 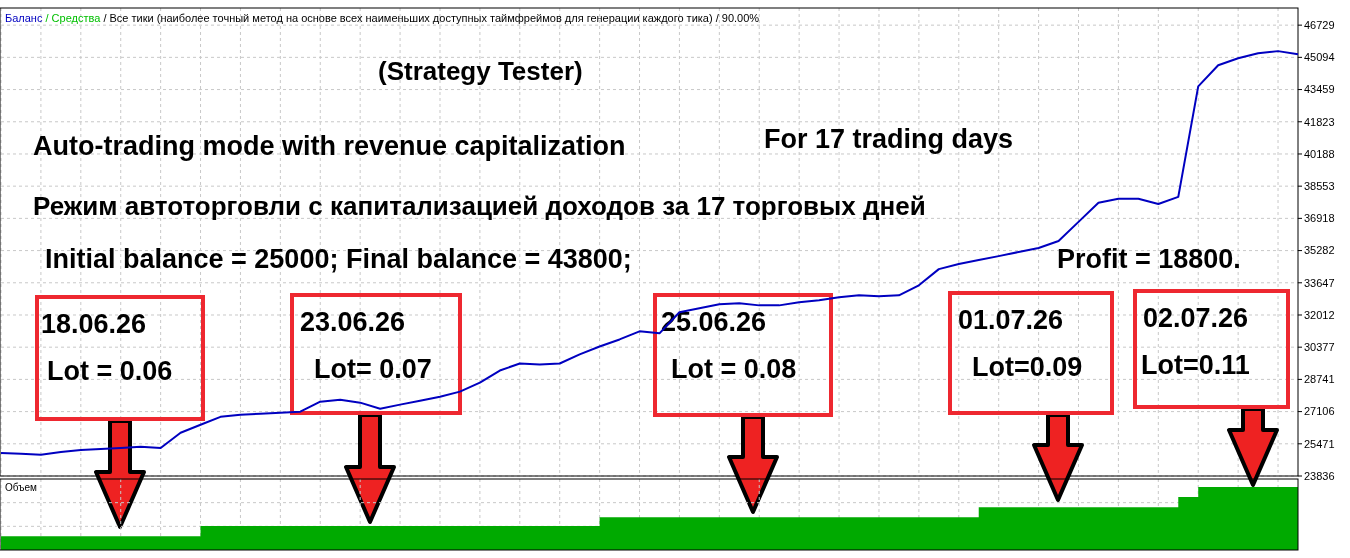 I want to click on y-tick-label: 25471, so click(x=1319, y=443).